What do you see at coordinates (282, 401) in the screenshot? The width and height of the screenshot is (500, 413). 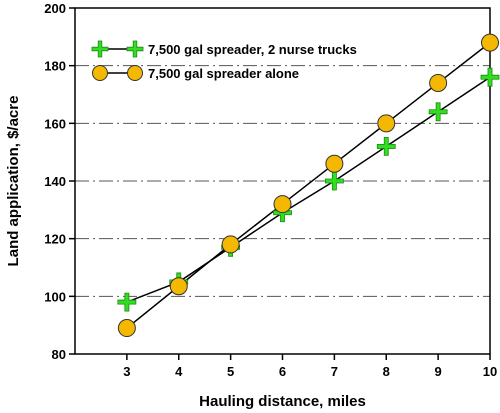 I see `x-axis-title: Hauling distance, miles` at bounding box center [282, 401].